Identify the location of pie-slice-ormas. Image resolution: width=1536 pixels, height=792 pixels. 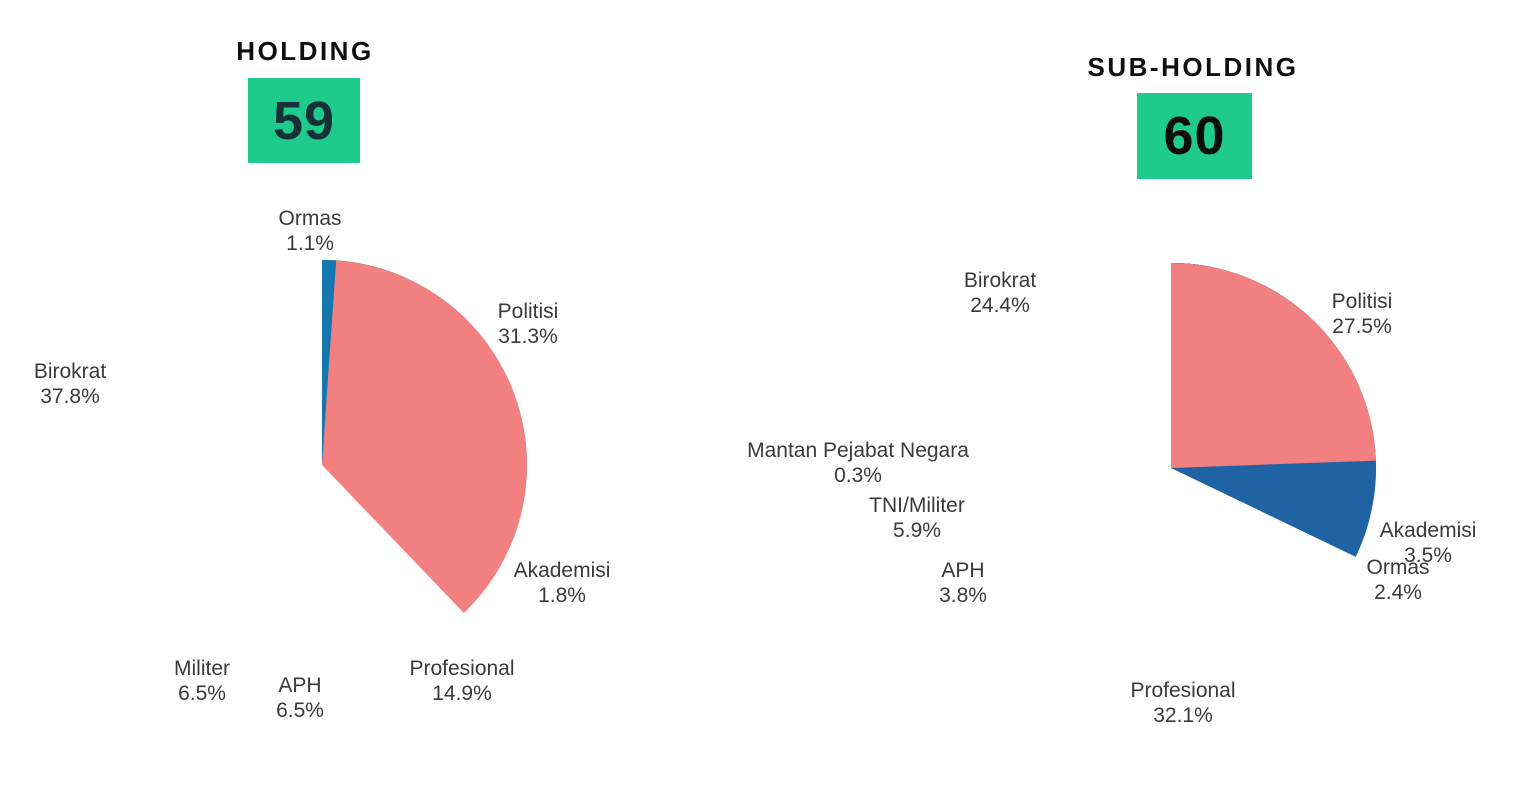
(329, 362).